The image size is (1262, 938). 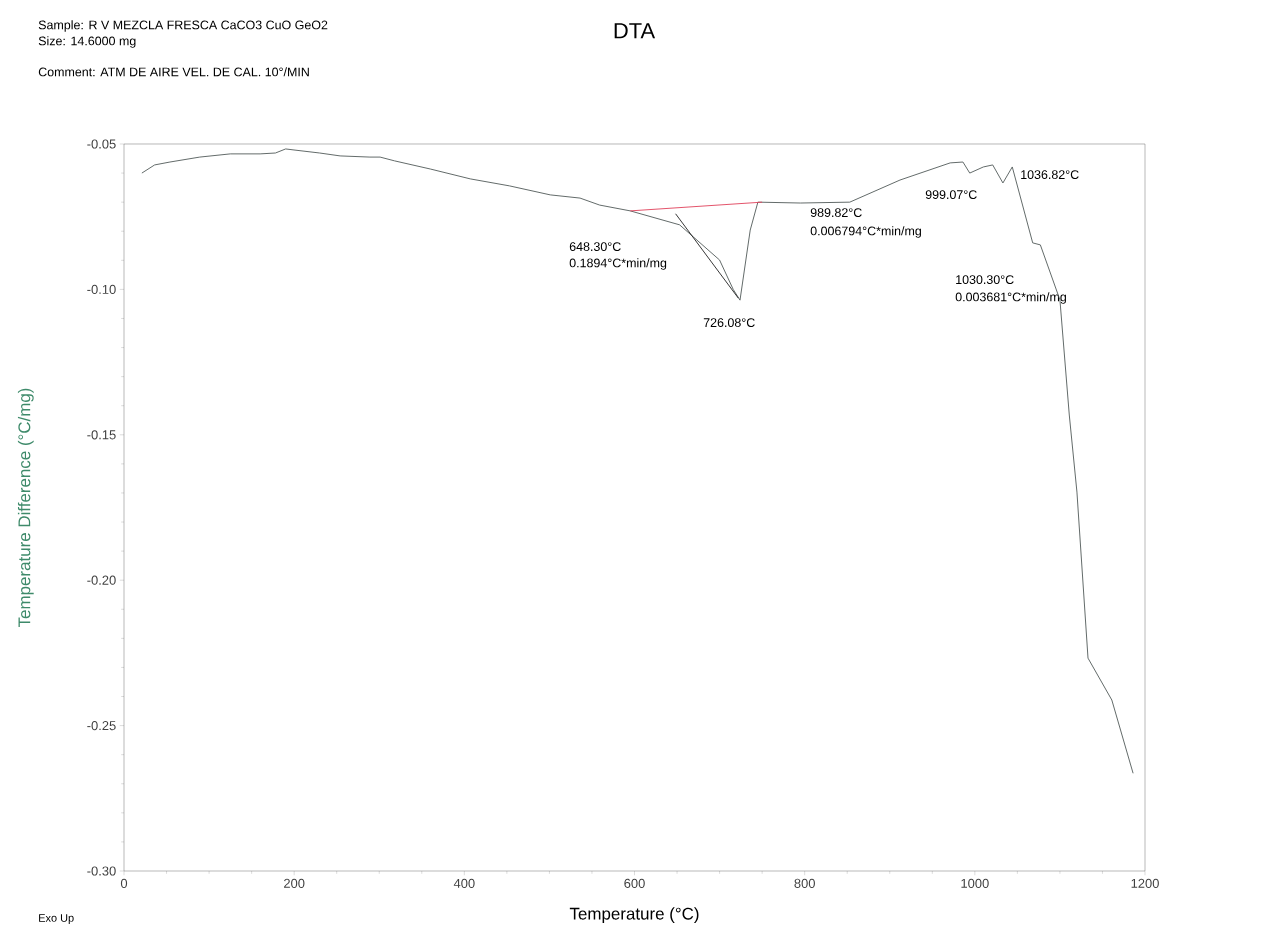 What do you see at coordinates (124, 883) in the screenshot?
I see `x-tick-label: 0` at bounding box center [124, 883].